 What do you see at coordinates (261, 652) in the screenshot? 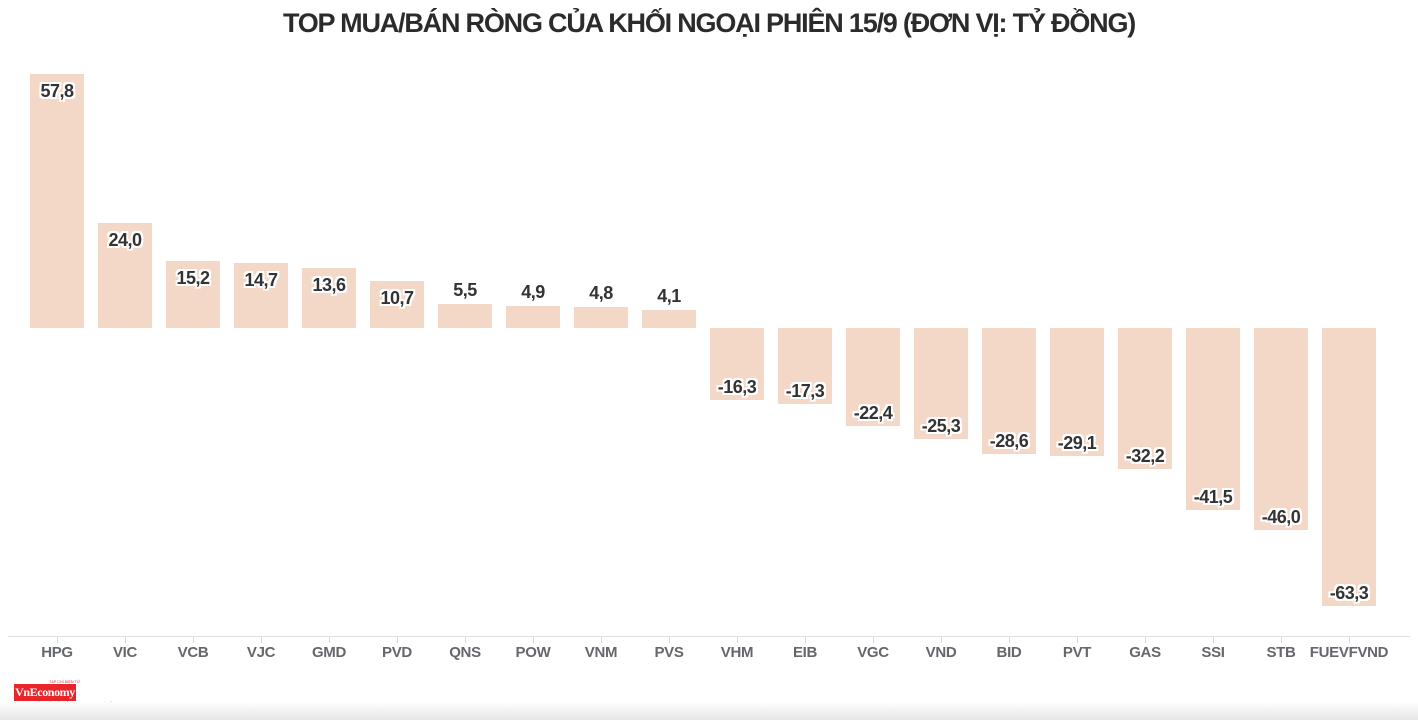
I see `category-label-VJC: VJC` at bounding box center [261, 652].